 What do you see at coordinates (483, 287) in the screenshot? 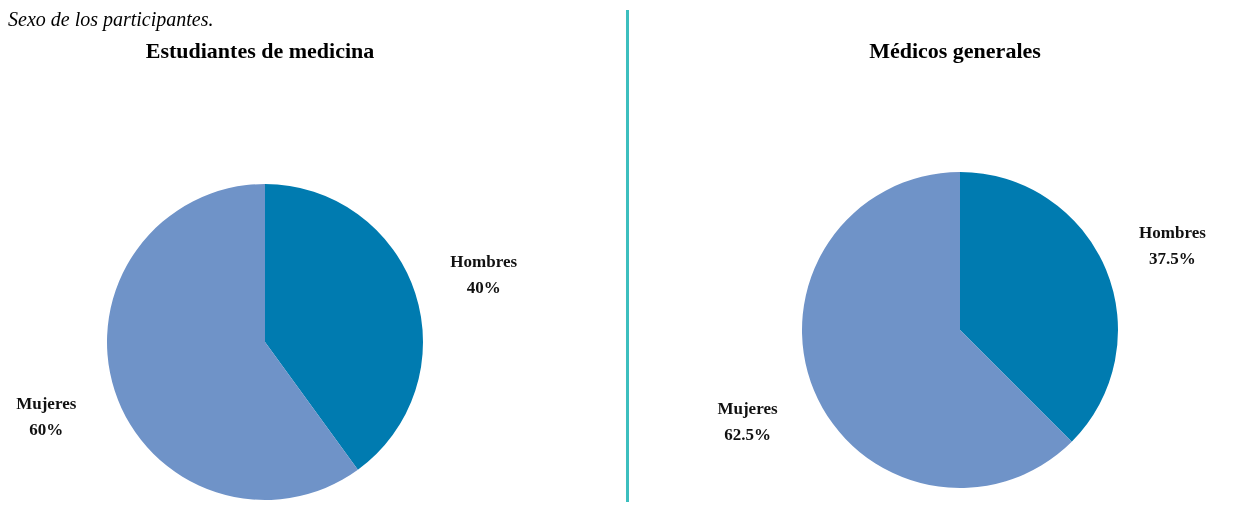
I see `data-label: 40%` at bounding box center [483, 287].